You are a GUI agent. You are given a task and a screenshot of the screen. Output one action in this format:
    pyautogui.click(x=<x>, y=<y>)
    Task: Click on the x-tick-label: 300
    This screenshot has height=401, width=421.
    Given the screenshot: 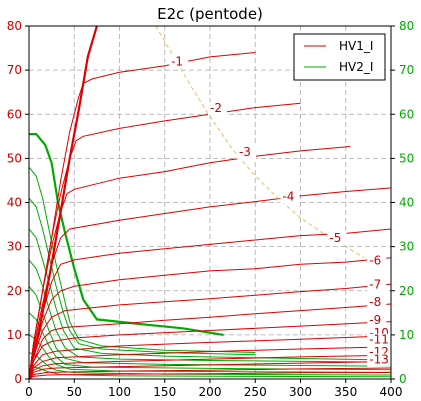 What is the action you would take?
    pyautogui.click(x=300, y=392)
    